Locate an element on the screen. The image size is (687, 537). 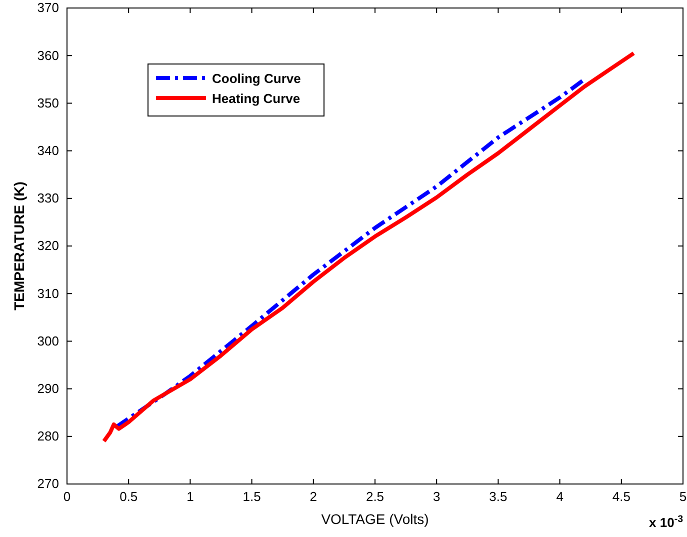
x-tick-label: 4 is located at coordinates (560, 496).